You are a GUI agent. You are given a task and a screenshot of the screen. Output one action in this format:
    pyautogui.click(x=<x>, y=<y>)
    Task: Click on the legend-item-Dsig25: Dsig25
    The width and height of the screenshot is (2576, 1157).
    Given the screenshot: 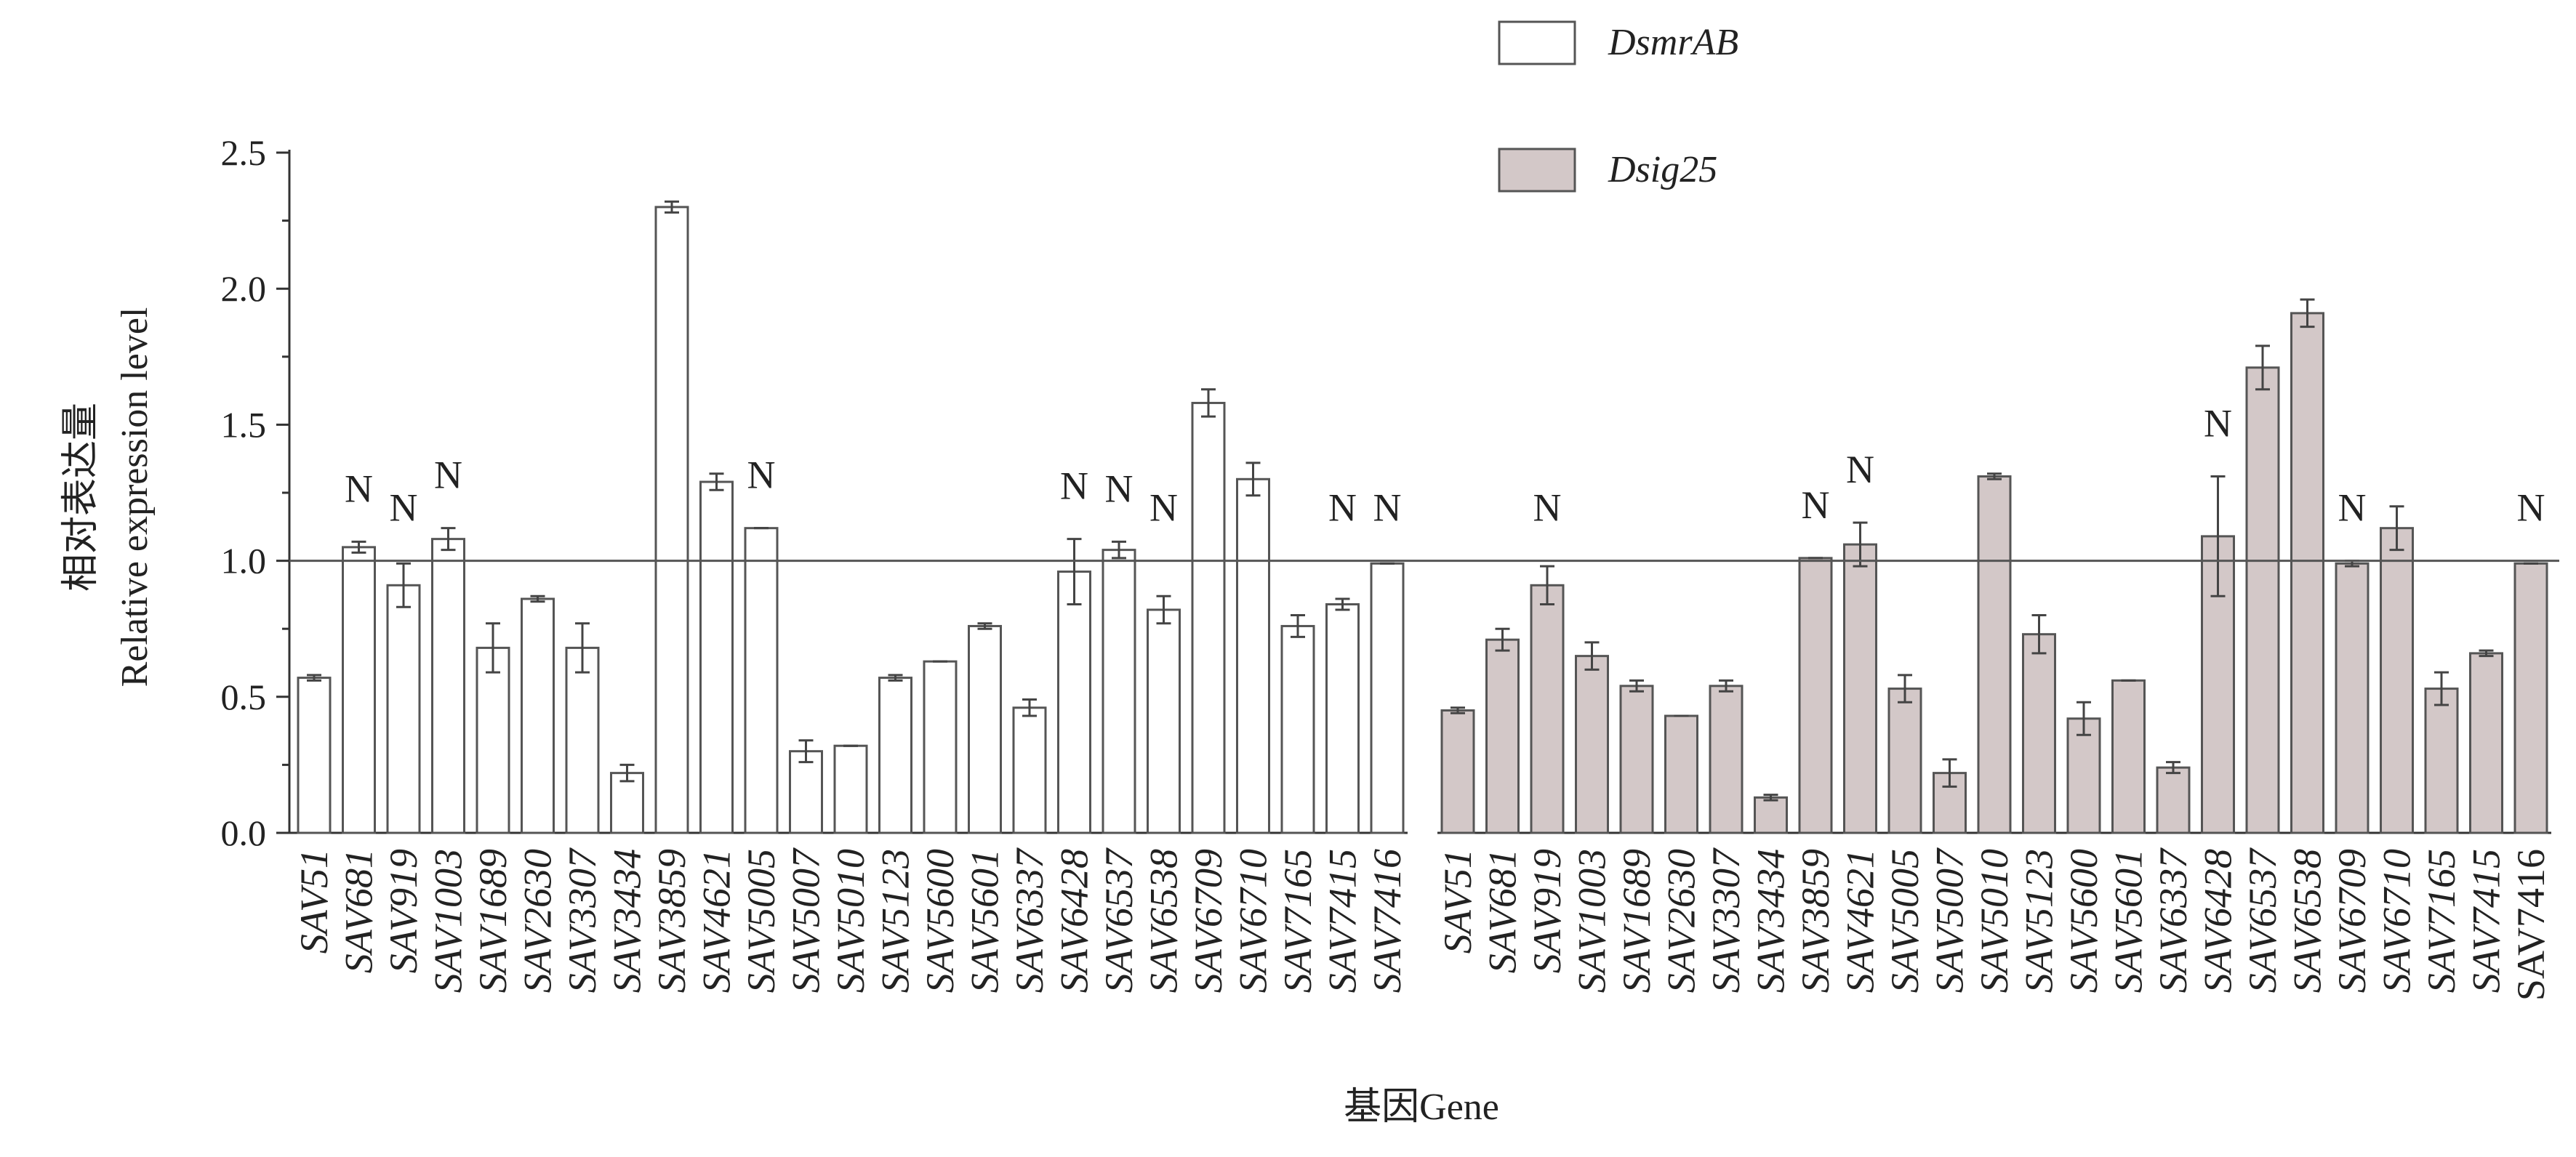 What is the action you would take?
    pyautogui.click(x=1607, y=170)
    